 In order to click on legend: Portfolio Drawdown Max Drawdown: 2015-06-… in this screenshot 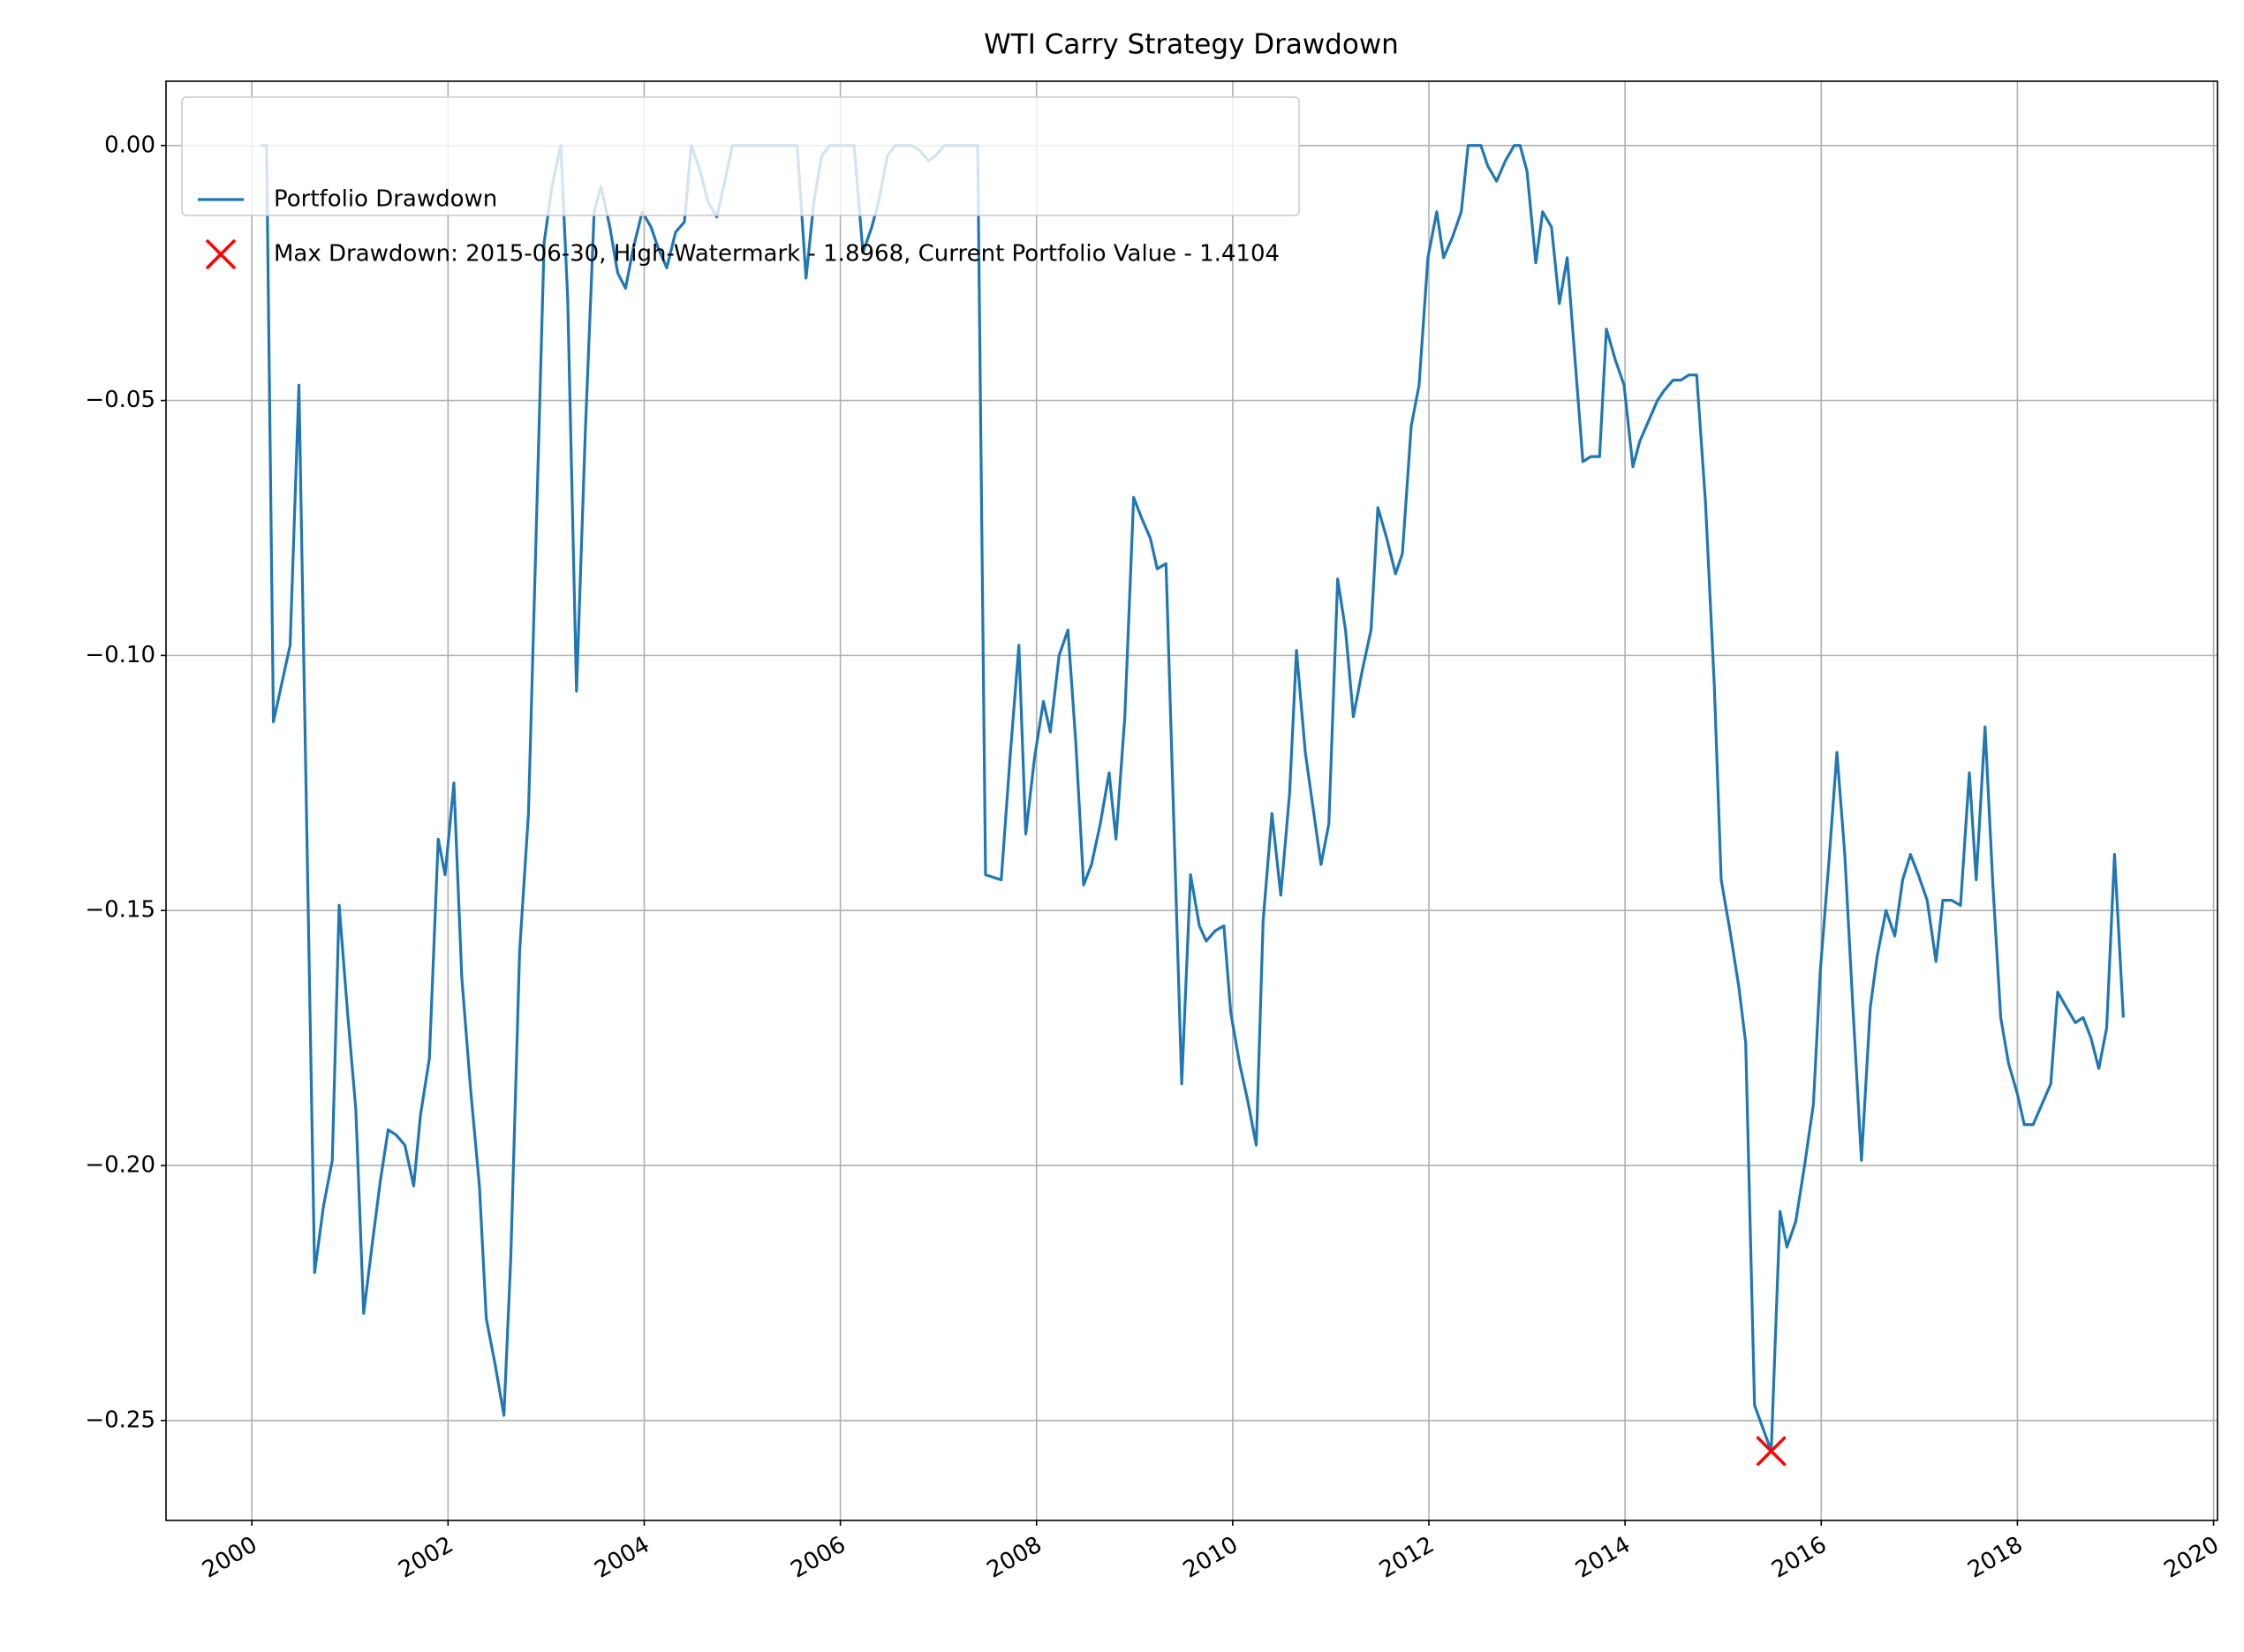, I will do `click(740, 183)`.